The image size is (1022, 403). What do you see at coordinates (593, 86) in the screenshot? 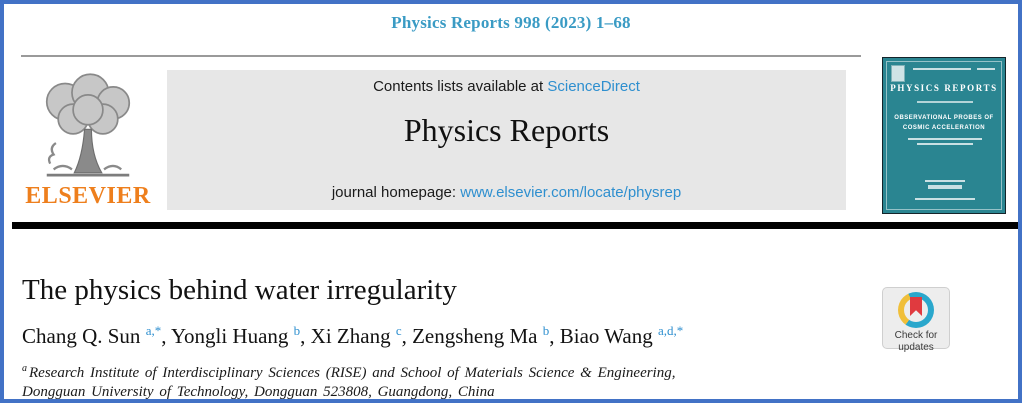
I see `sciencedirect-link: ScienceDirect` at bounding box center [593, 86].